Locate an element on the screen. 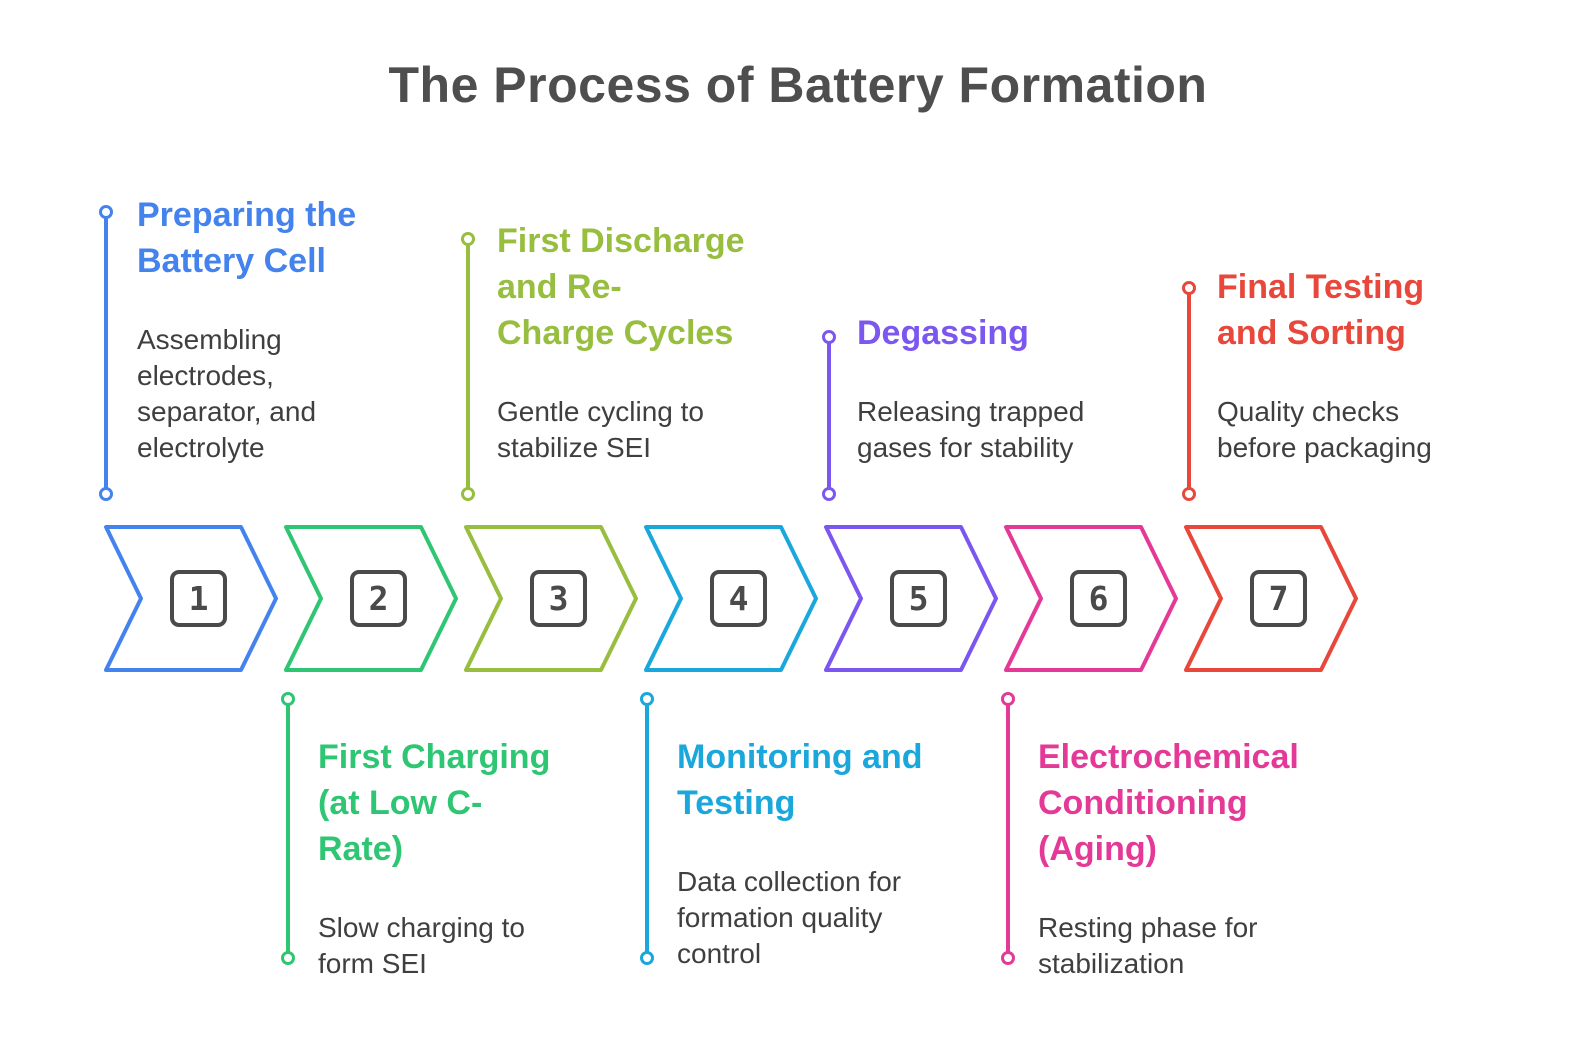  step-3-title: First Discharge and Re- Charge Cycles is located at coordinates (621, 287).